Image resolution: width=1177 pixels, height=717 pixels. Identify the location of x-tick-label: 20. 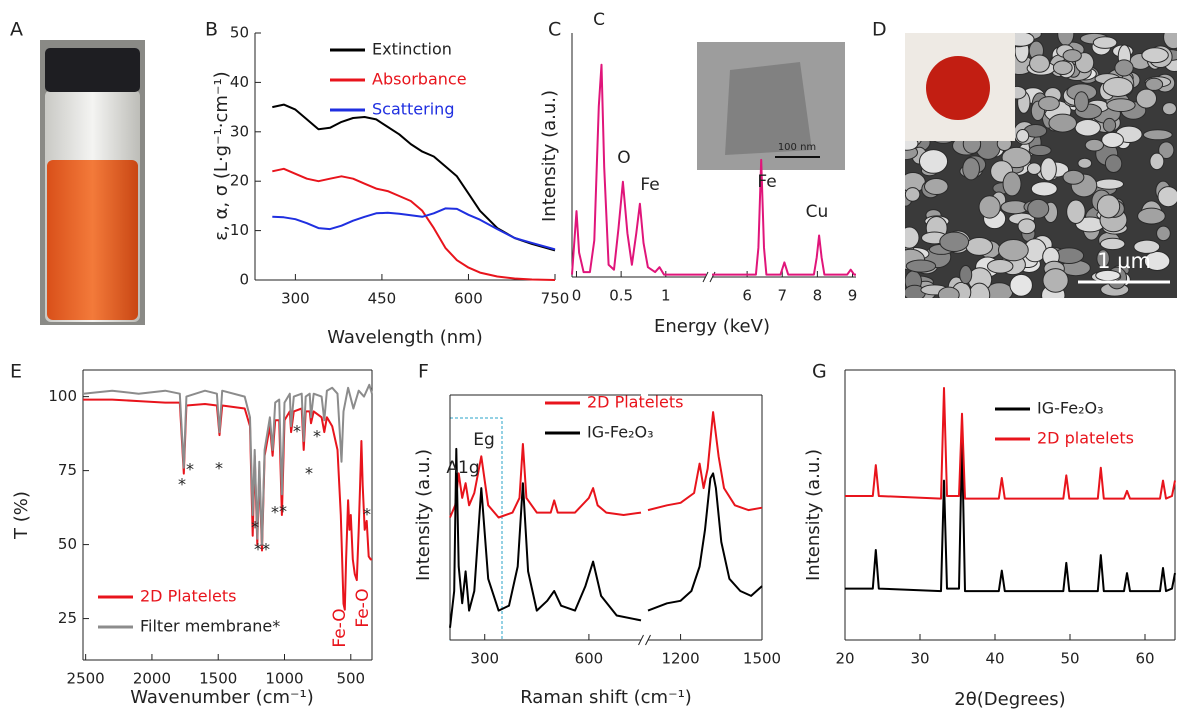
(844, 659).